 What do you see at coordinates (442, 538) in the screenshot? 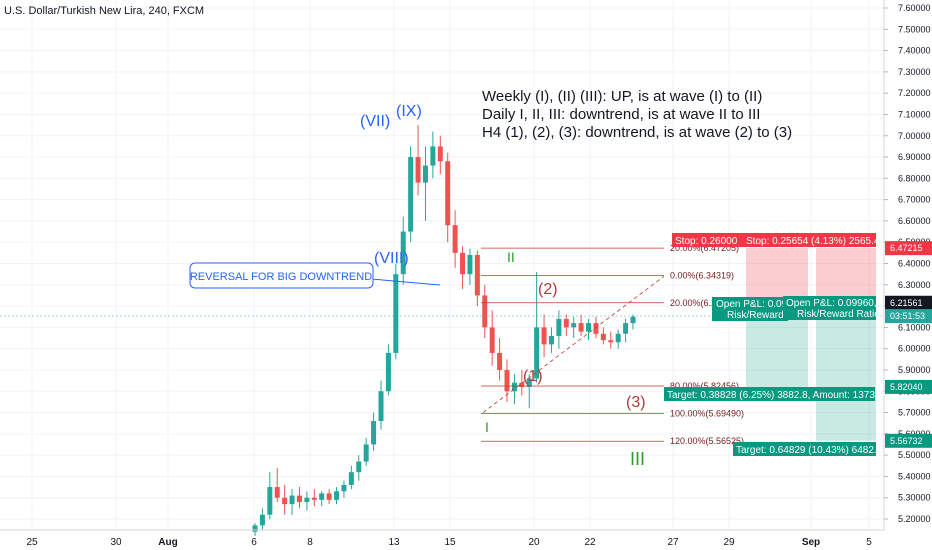
I see `time-axis: 25 30 Aug 6 8 13 15 20 22 27 29 Sep 5` at bounding box center [442, 538].